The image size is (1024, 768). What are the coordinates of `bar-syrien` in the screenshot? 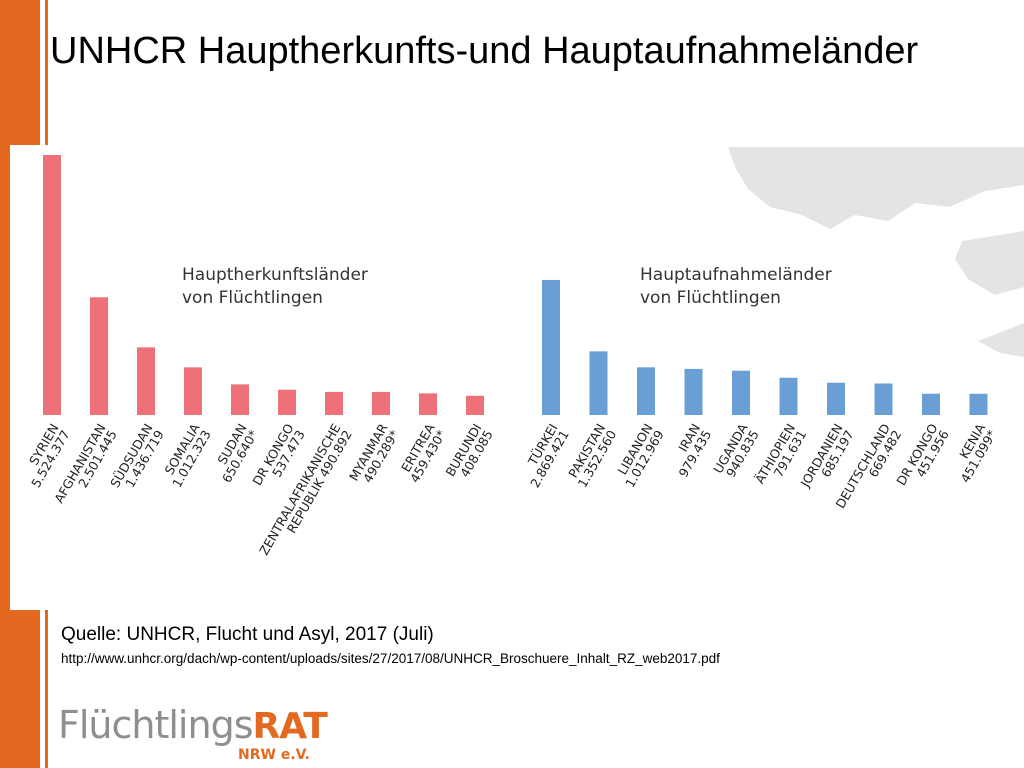 It's located at (52, 285).